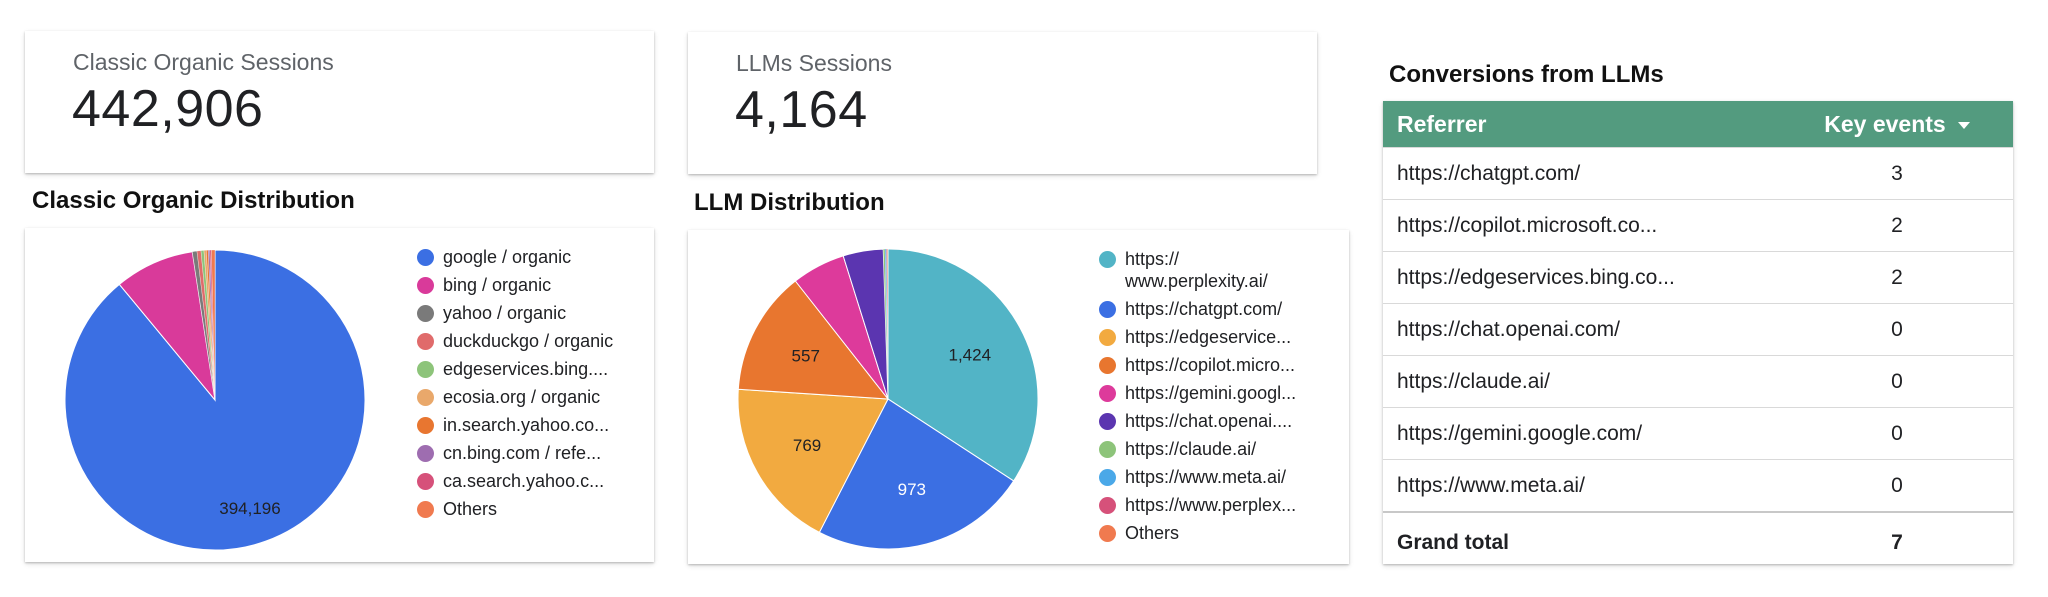  I want to click on key-events-column-header: Key events, so click(1897, 124).